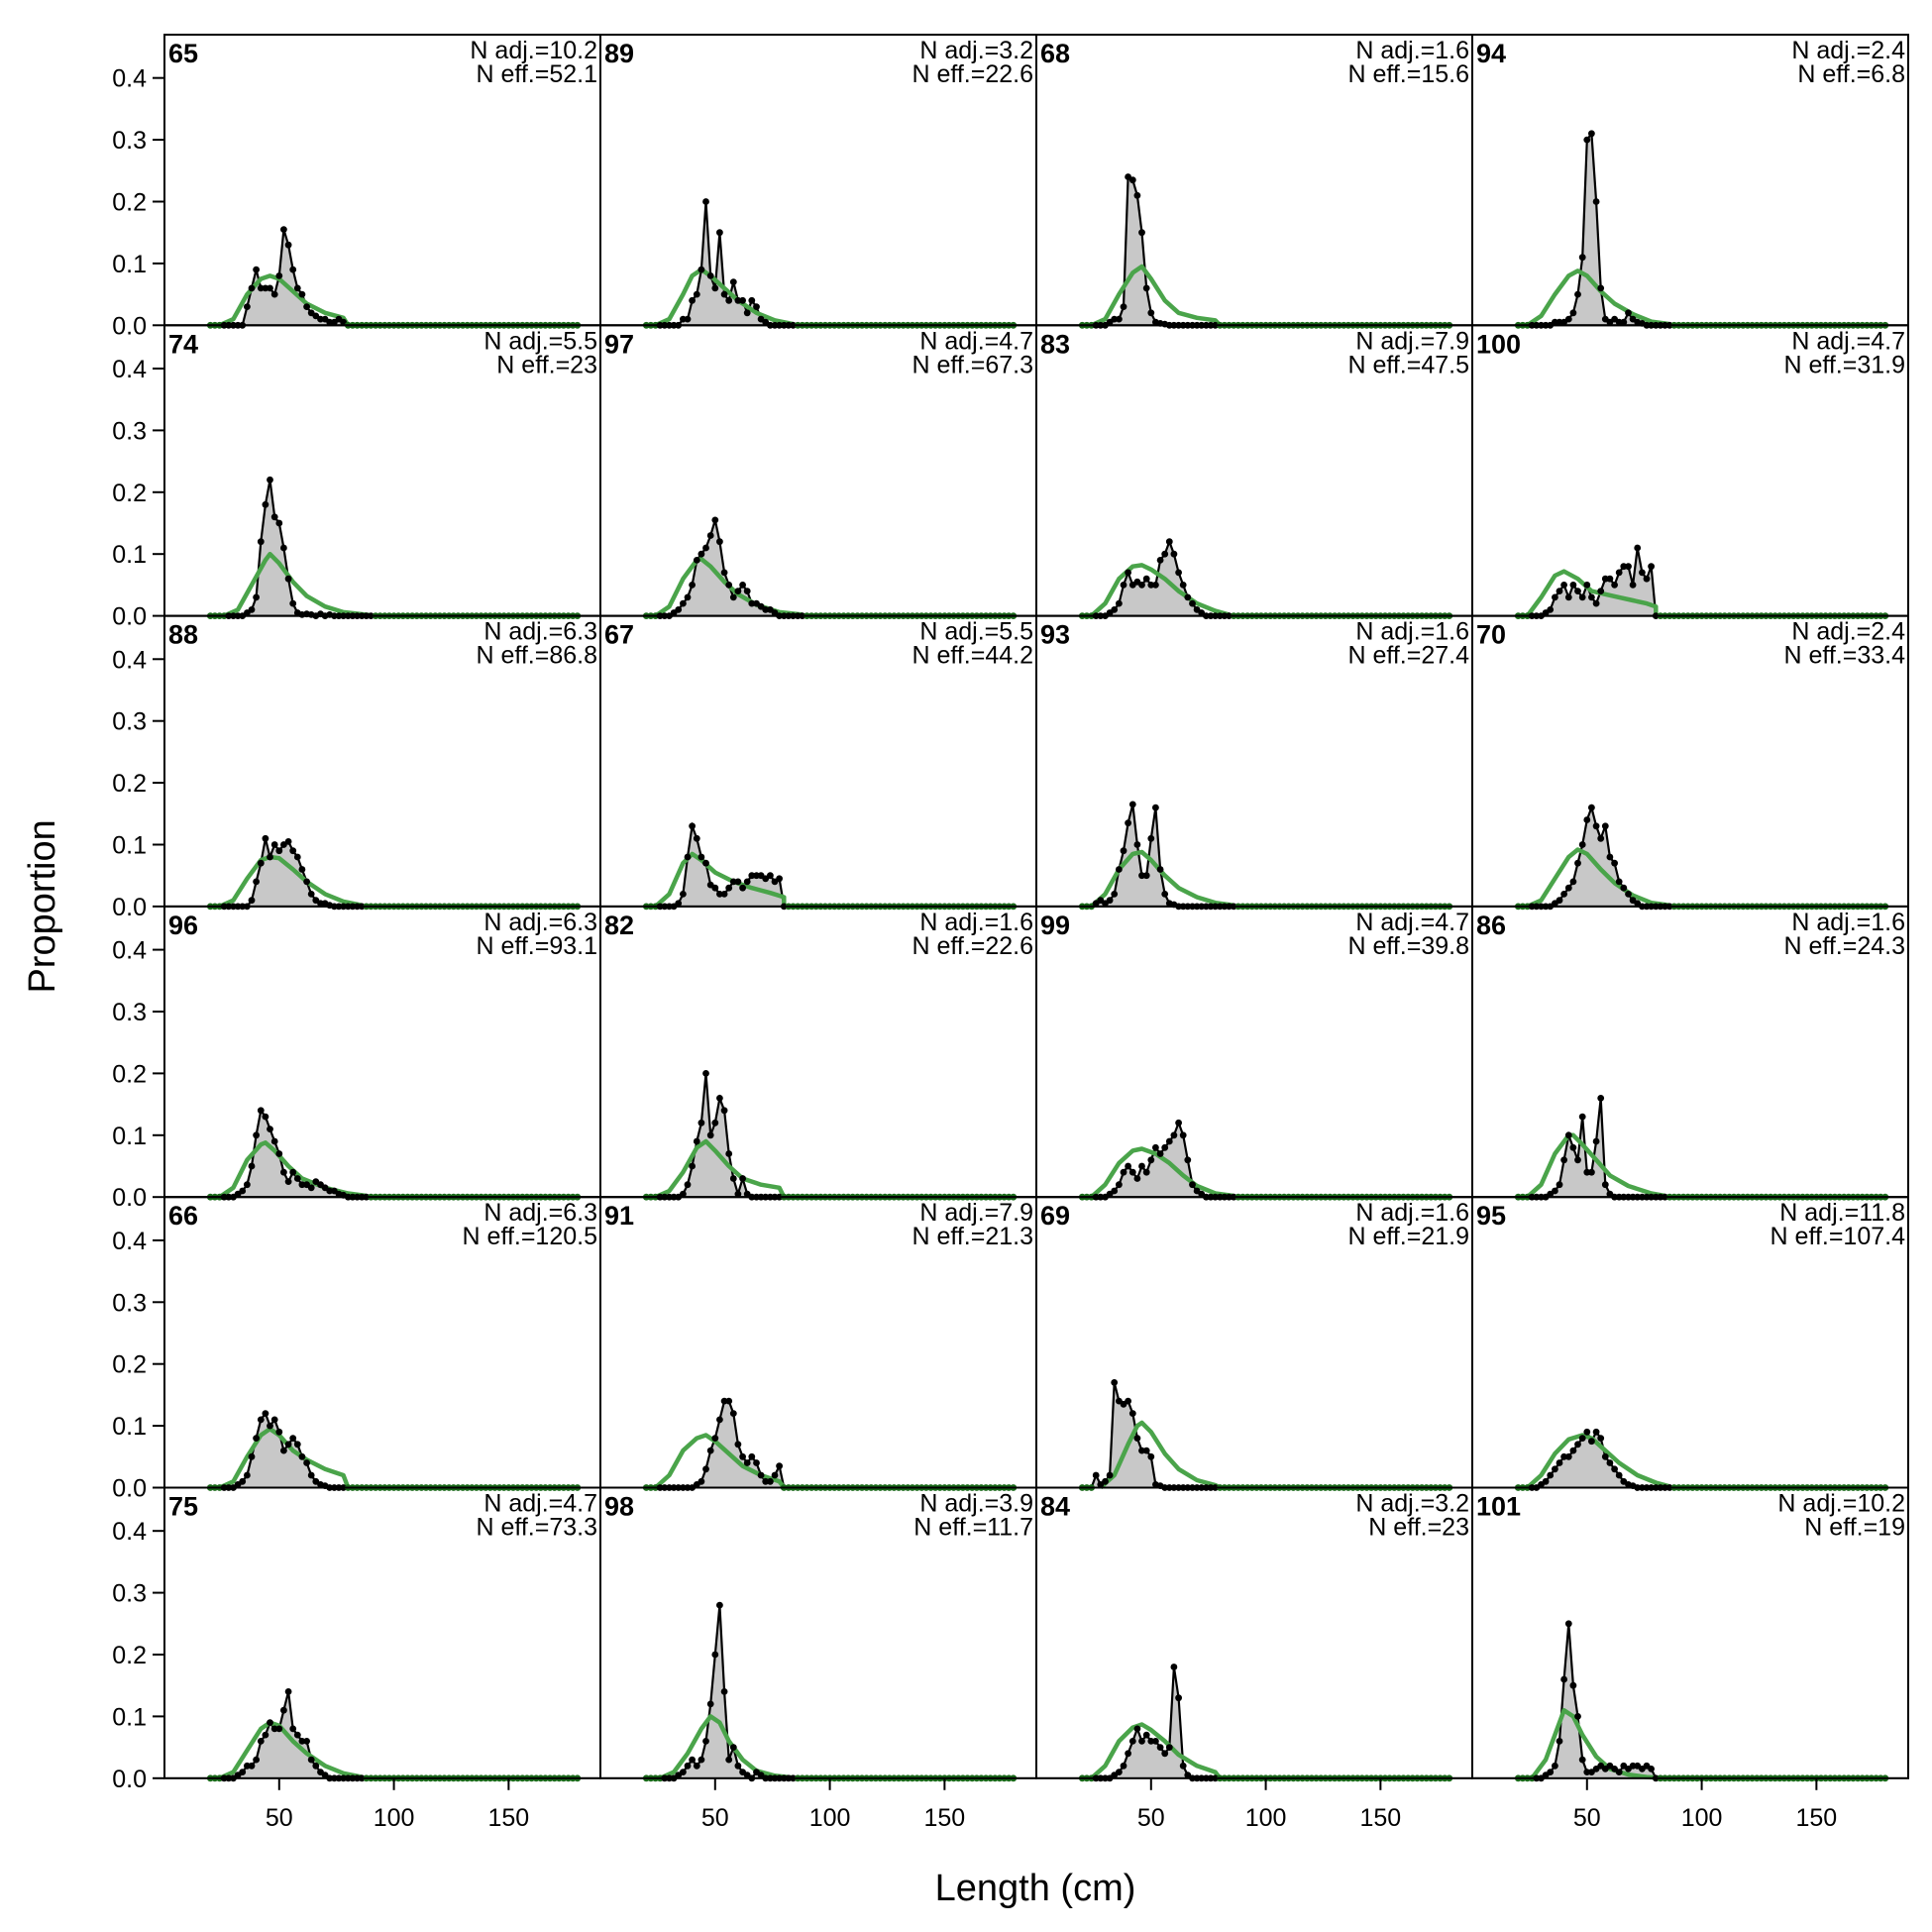 The width and height of the screenshot is (1932, 1932). I want to click on y-tick-label: 0.1, so click(129, 555).